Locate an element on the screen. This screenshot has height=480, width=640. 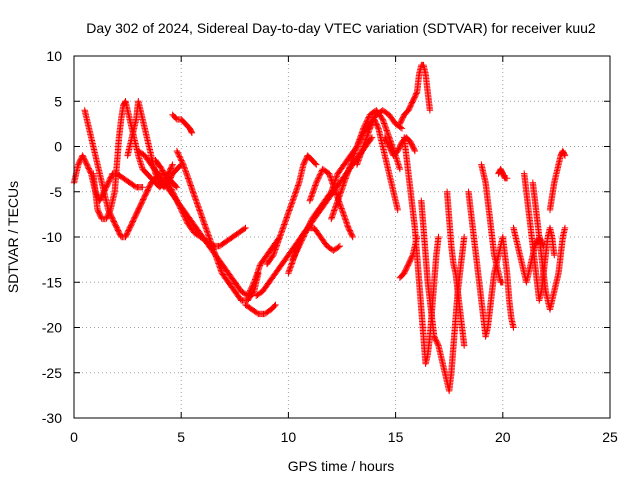
series-sat-c is located at coordinates (133, 160).